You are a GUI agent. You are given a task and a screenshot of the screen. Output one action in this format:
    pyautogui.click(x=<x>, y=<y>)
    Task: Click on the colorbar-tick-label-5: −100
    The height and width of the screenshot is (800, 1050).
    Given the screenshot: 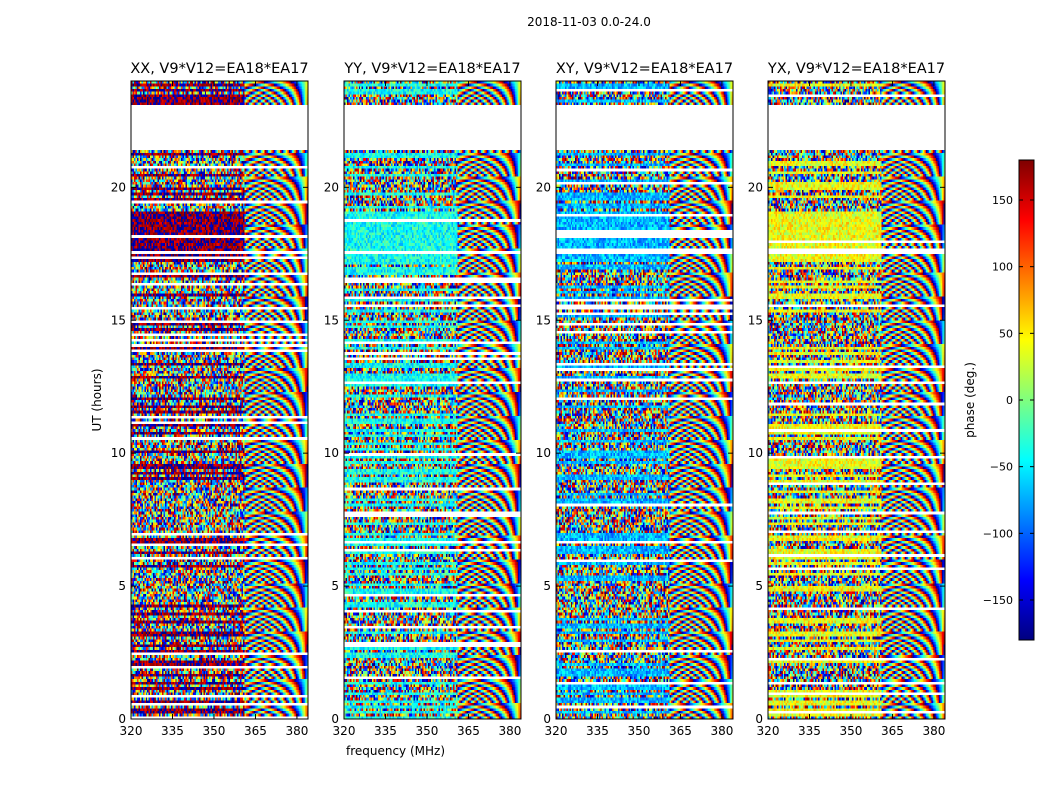 What is the action you would take?
    pyautogui.click(x=998, y=533)
    